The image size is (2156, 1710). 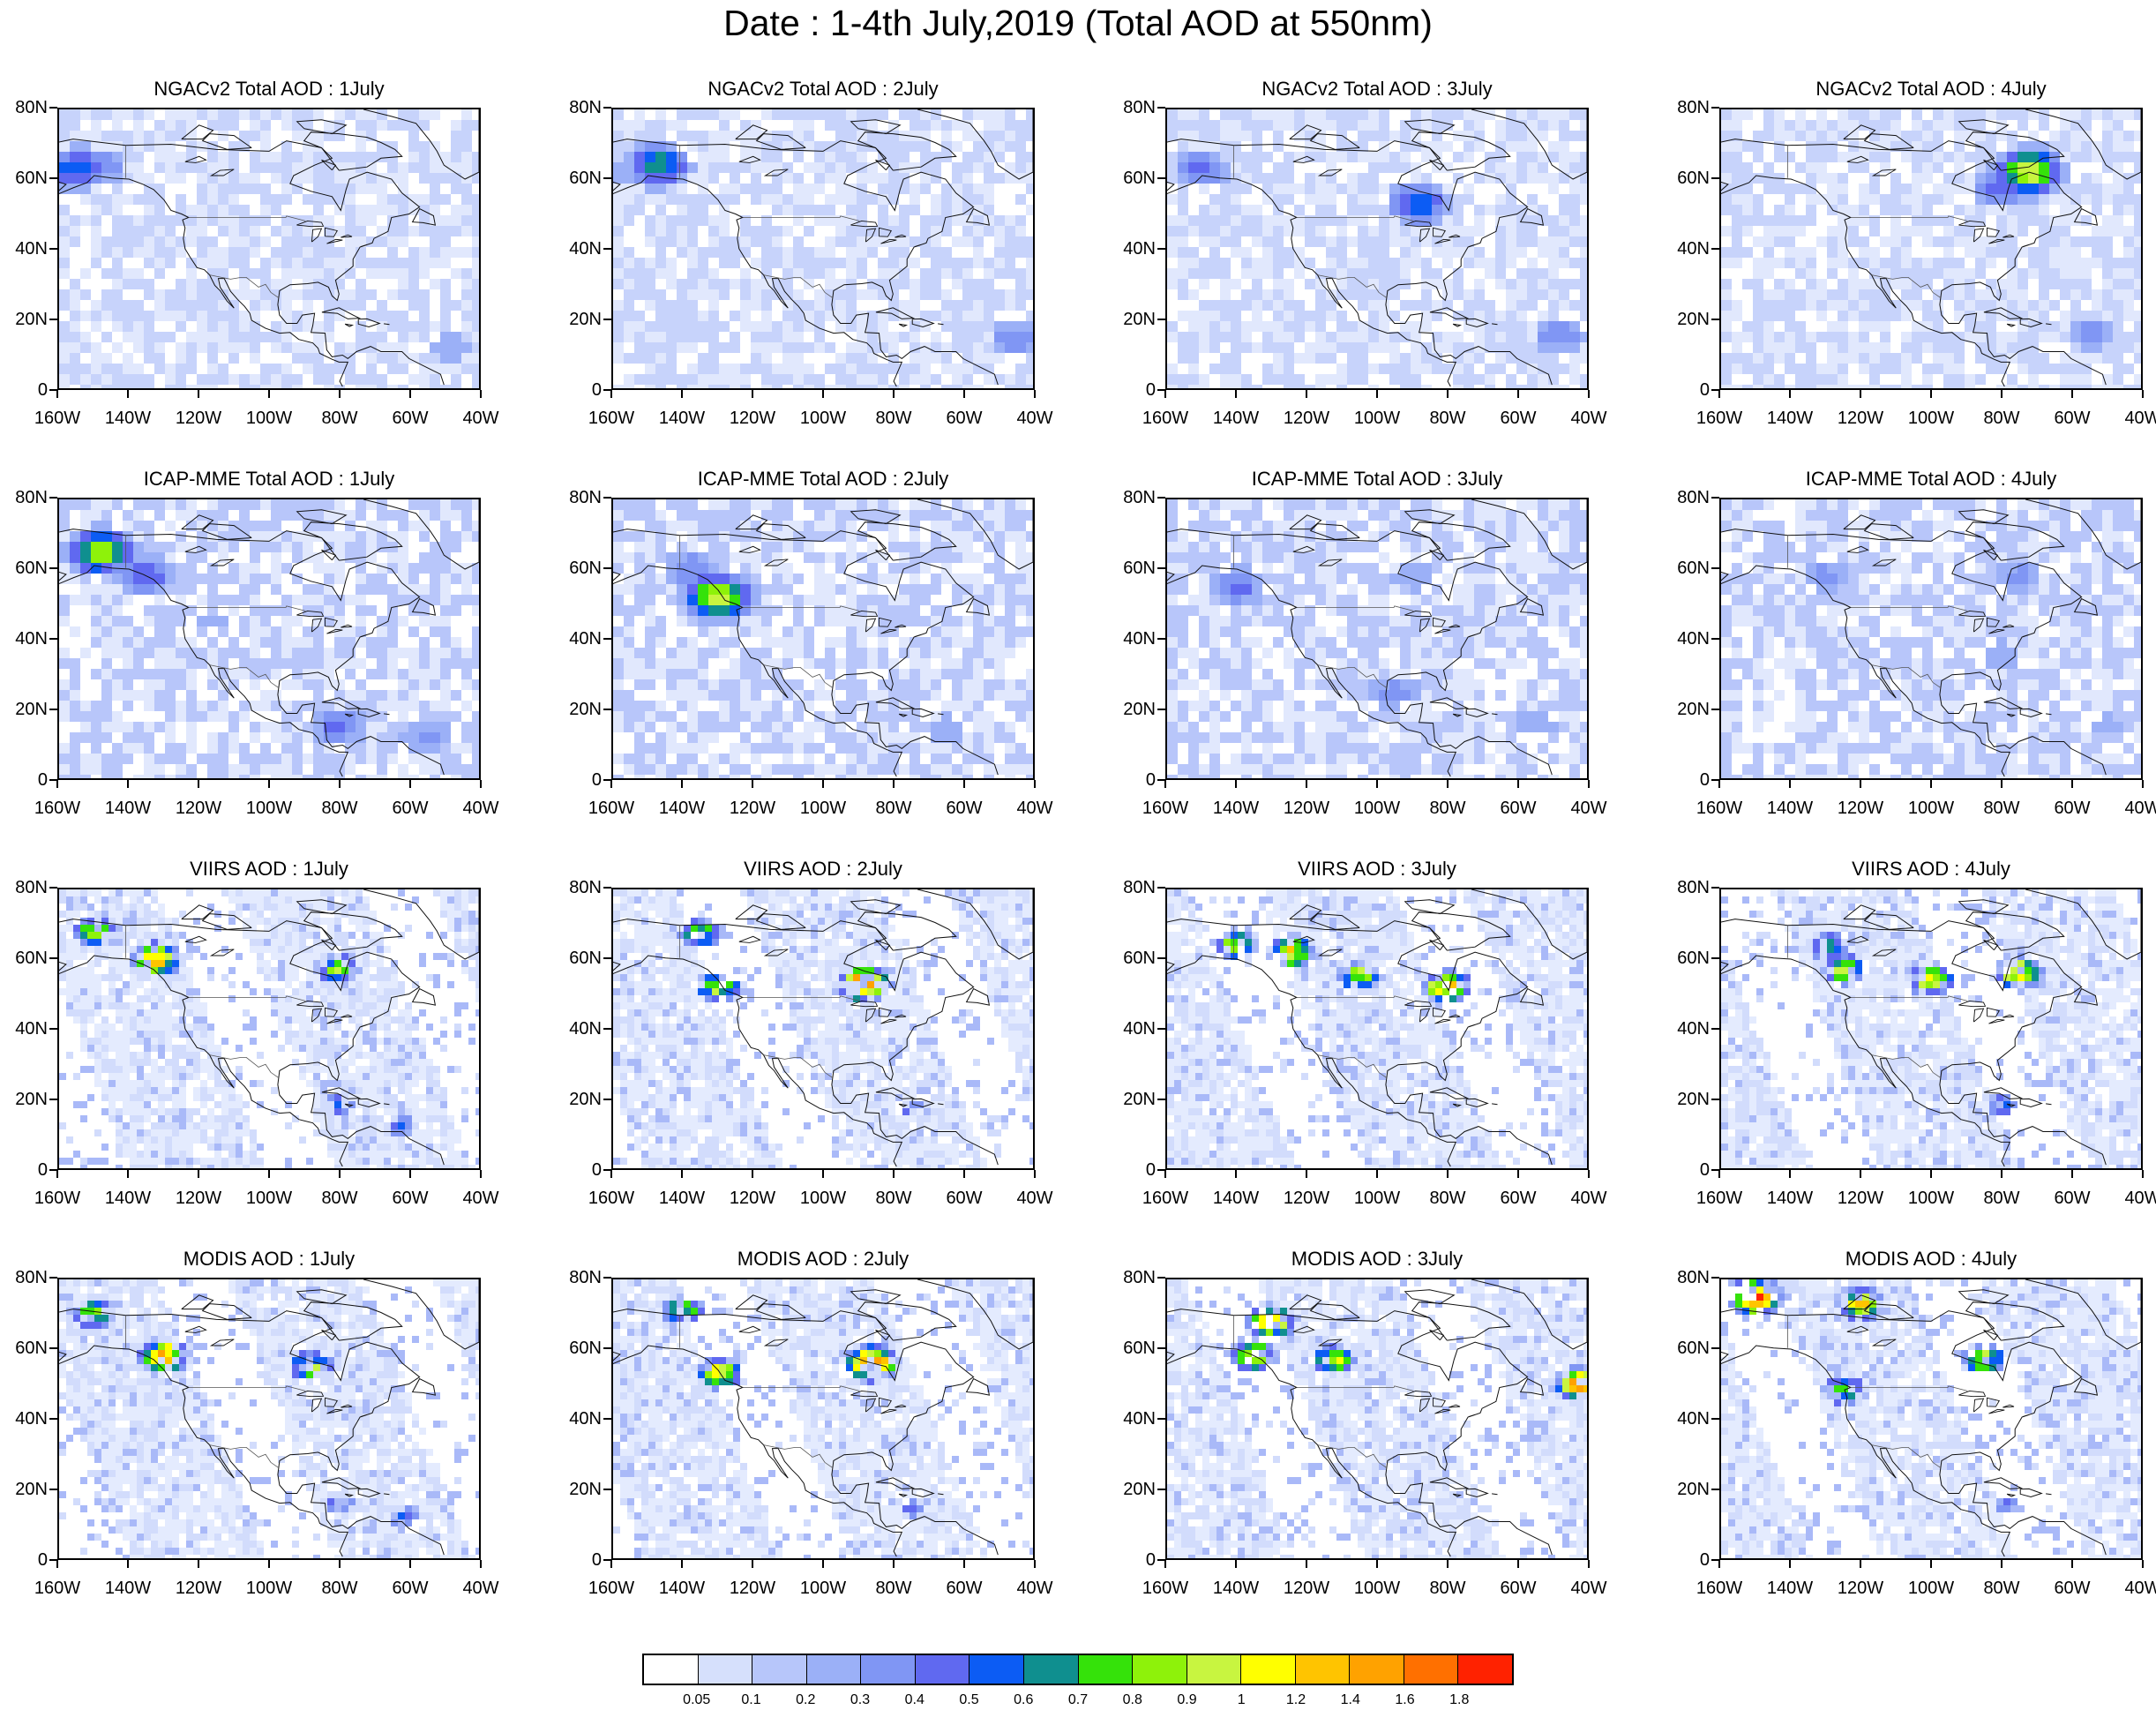 What do you see at coordinates (269, 1028) in the screenshot?
I see `map-outlines` at bounding box center [269, 1028].